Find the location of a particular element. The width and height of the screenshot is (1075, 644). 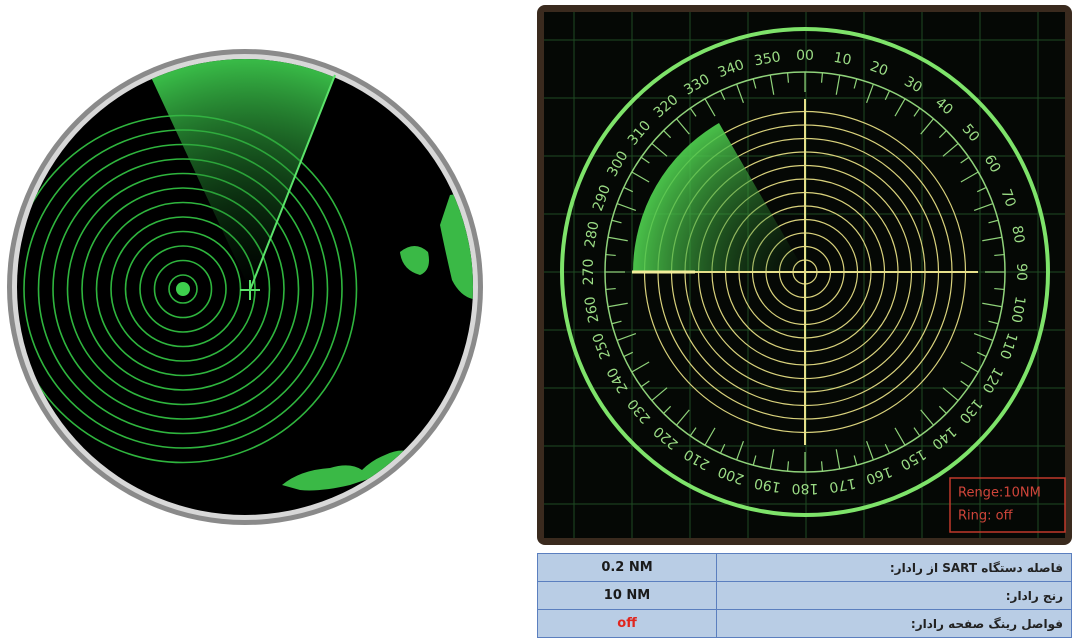

bearing-label: 60 is located at coordinates (992, 163).